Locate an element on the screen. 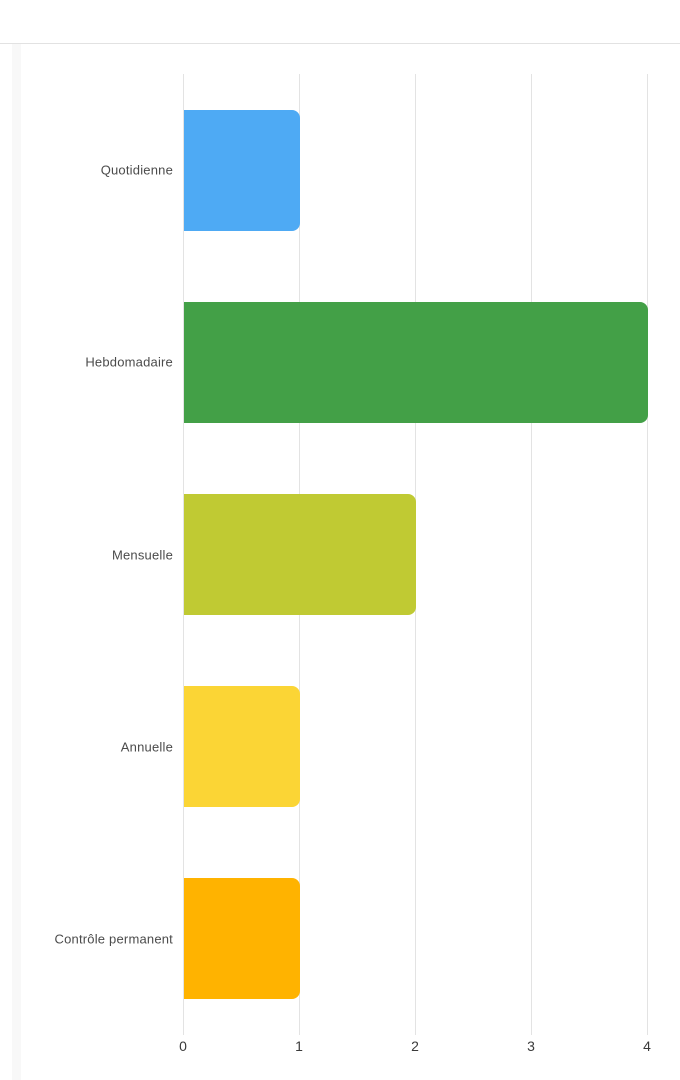 The image size is (680, 1080). category-label-annuelle: Annuelle is located at coordinates (146, 747).